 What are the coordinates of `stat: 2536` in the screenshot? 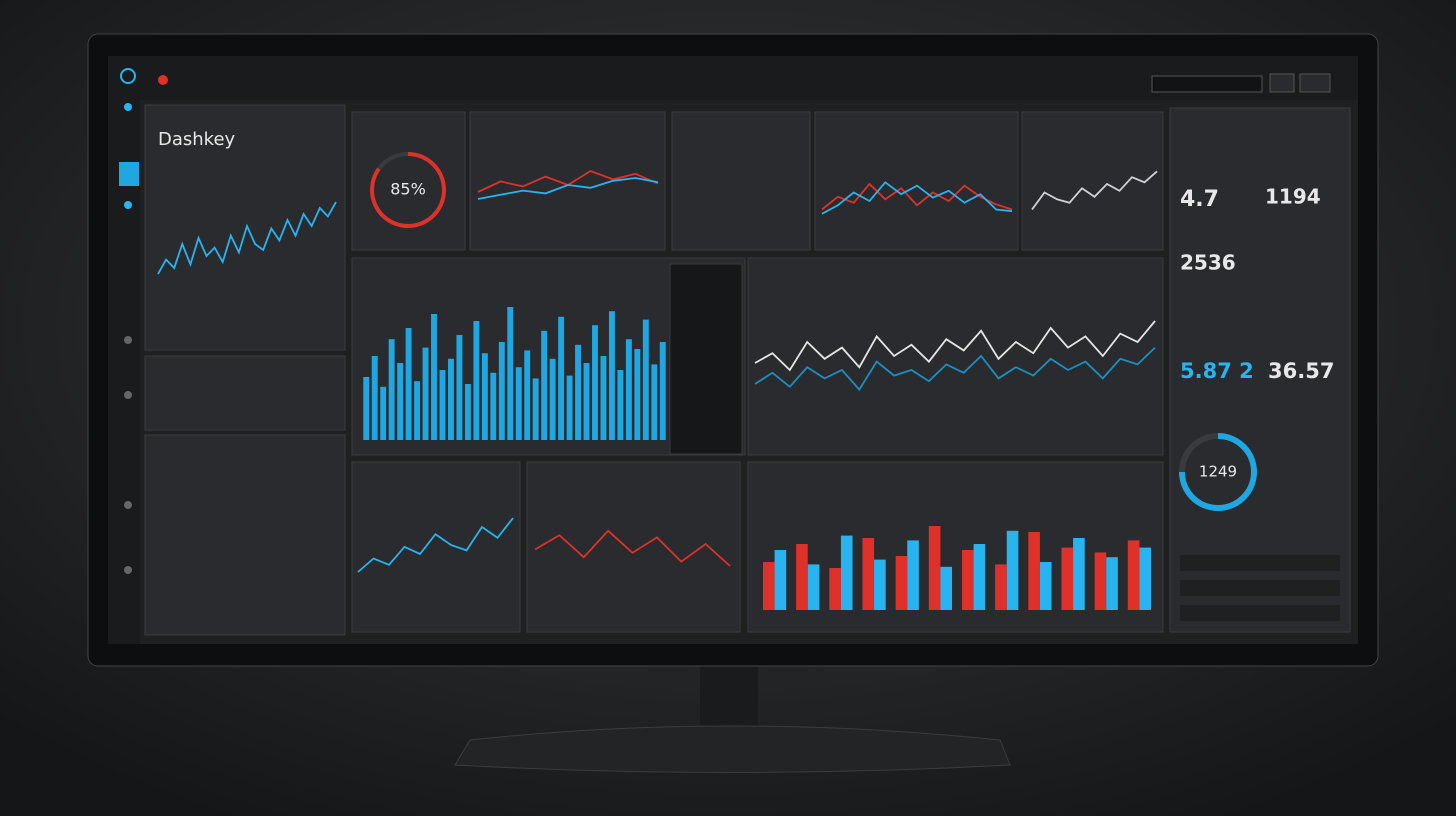 It's located at (1208, 263).